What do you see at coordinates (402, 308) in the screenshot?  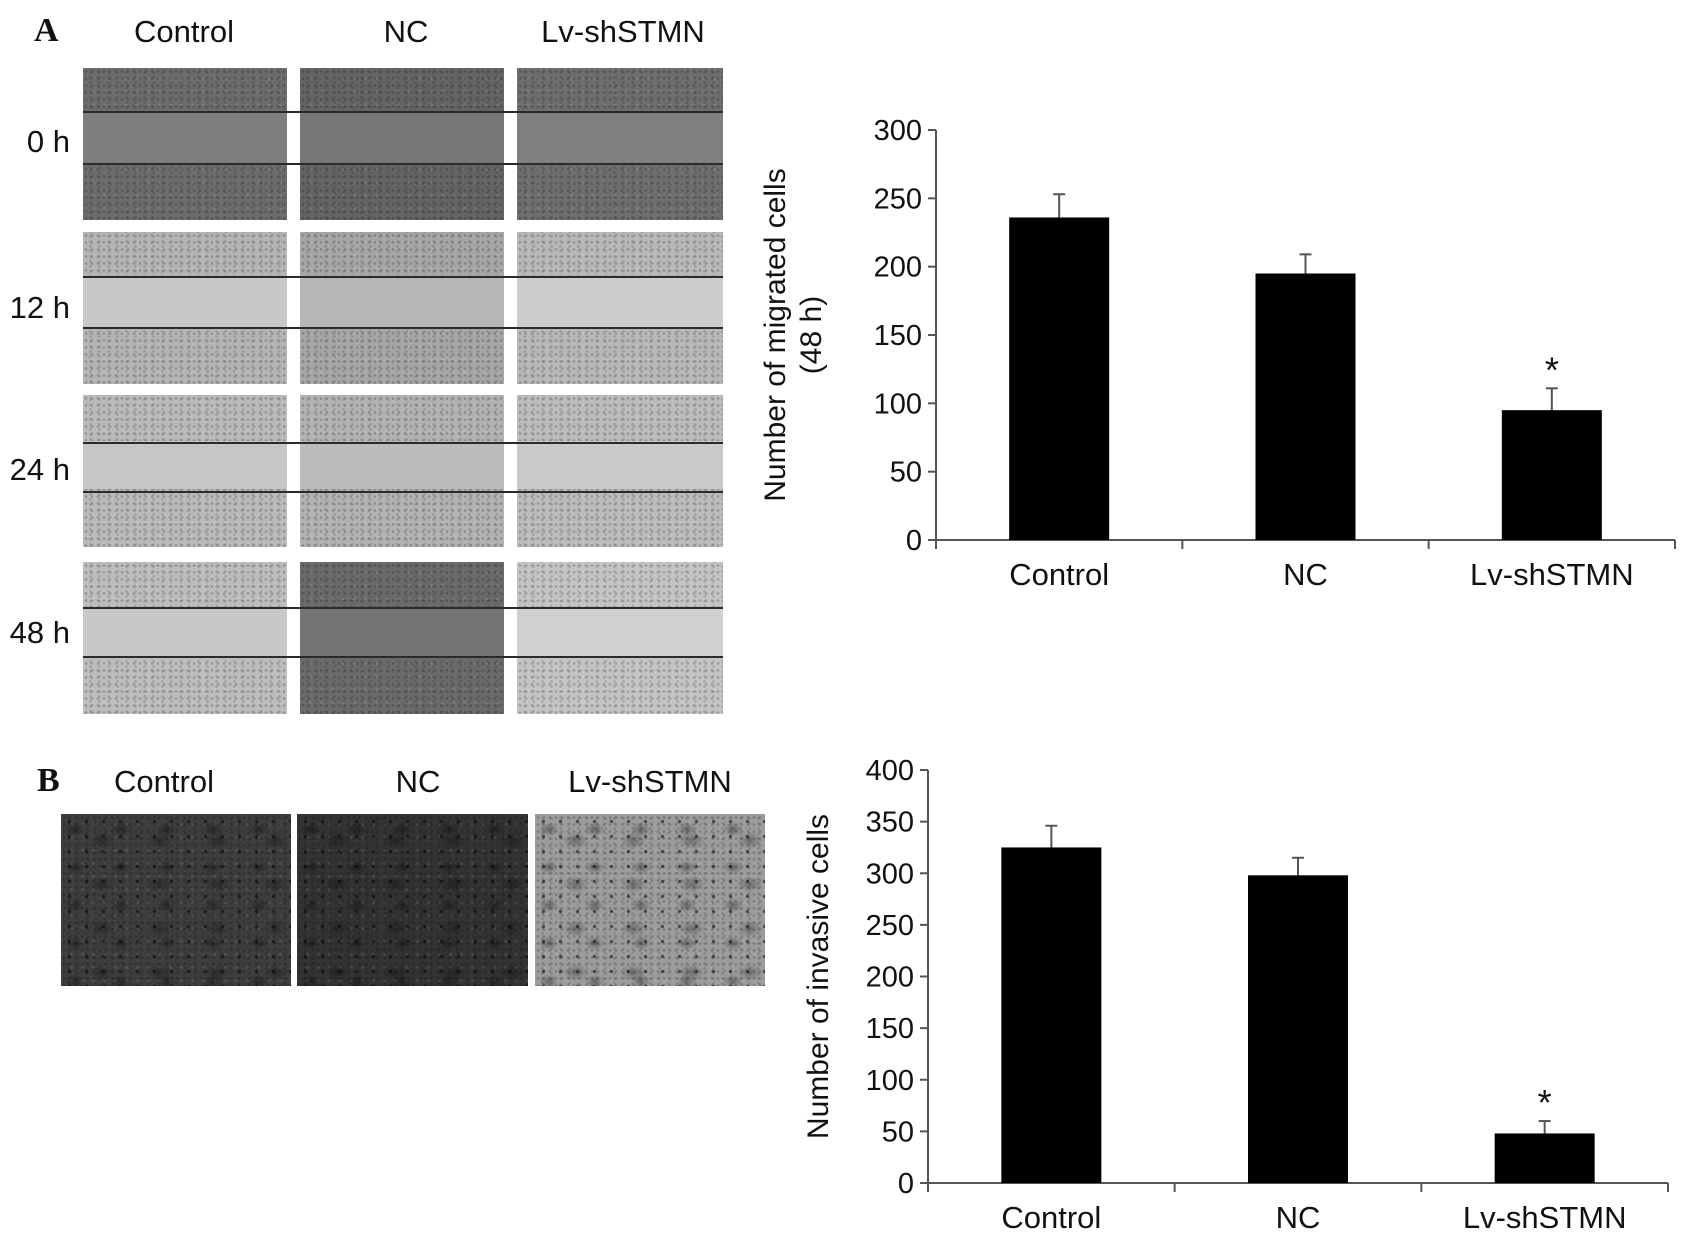 I see `wound-image-nc-12h` at bounding box center [402, 308].